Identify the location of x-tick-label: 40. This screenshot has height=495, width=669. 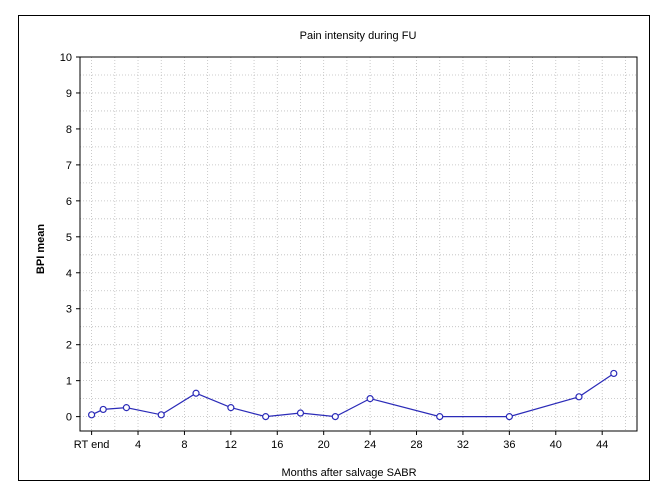
(556, 445).